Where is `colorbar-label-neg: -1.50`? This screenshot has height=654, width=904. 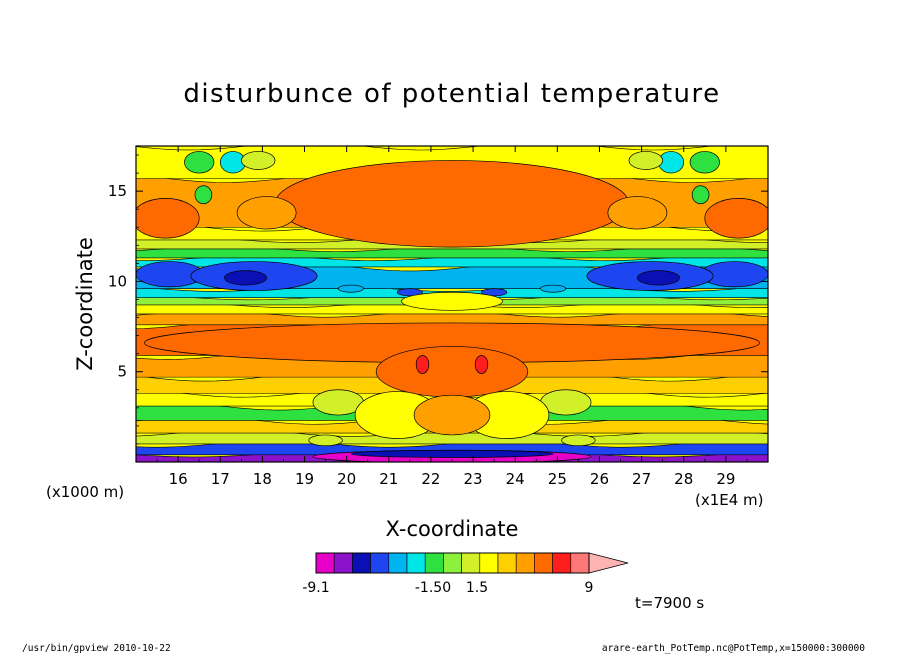
colorbar-label-neg: -1.50 is located at coordinates (433, 588).